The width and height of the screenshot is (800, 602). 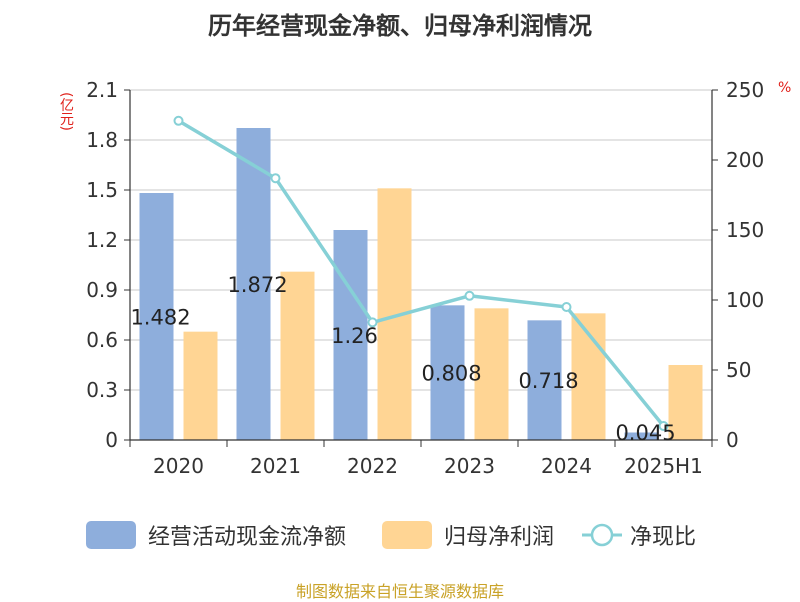 What do you see at coordinates (111, 440) in the screenshot?
I see `left-tick-label: 0` at bounding box center [111, 440].